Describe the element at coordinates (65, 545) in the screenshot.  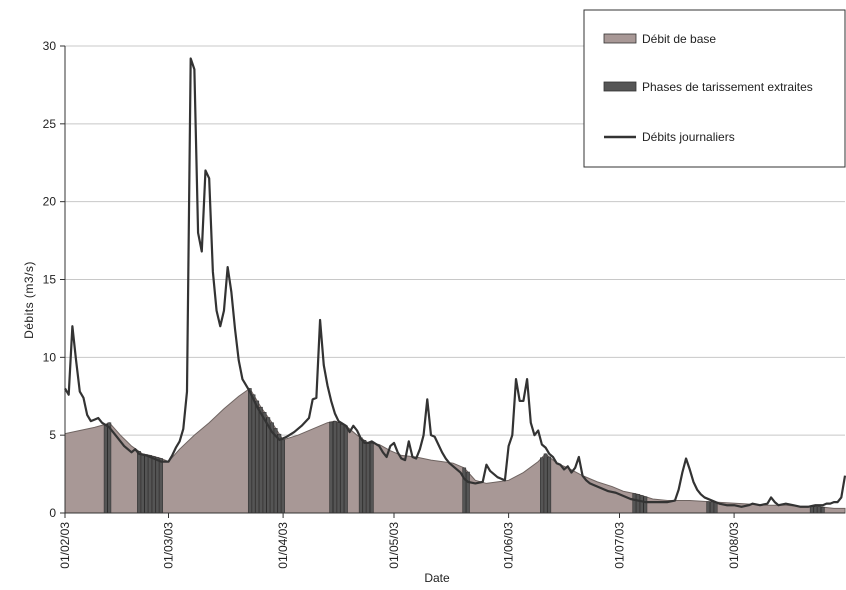
I see `x-tick-label: 01/02/03` at that location.